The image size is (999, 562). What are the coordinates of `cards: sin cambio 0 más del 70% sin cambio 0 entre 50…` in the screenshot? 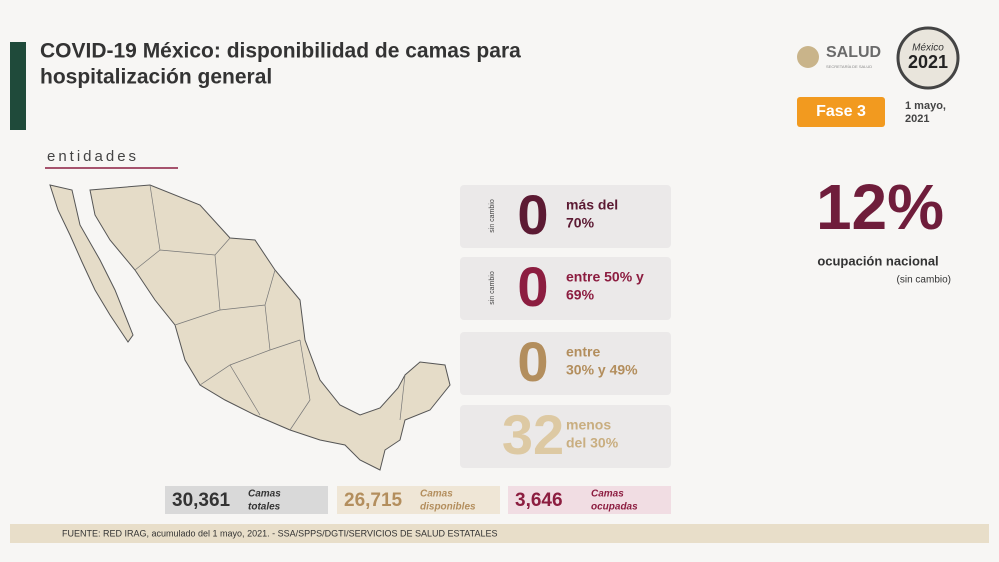 It's located at (565, 325).